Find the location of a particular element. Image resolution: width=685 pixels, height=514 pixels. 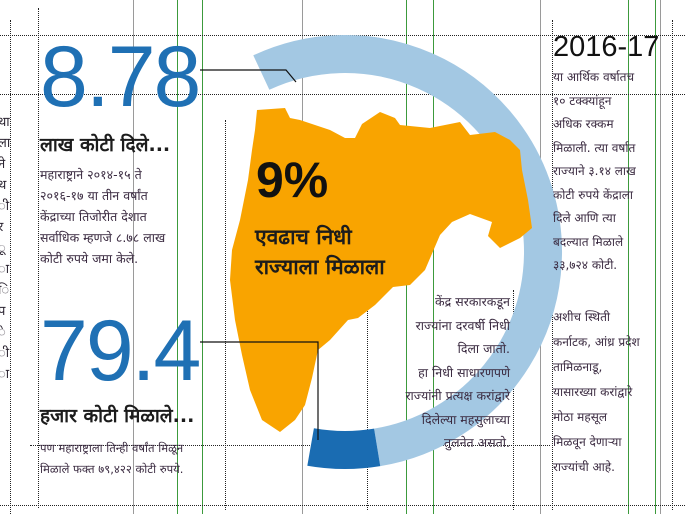

text-line: सर्वाधिक म्हणजे ८.७८ लाख is located at coordinates (103, 237).